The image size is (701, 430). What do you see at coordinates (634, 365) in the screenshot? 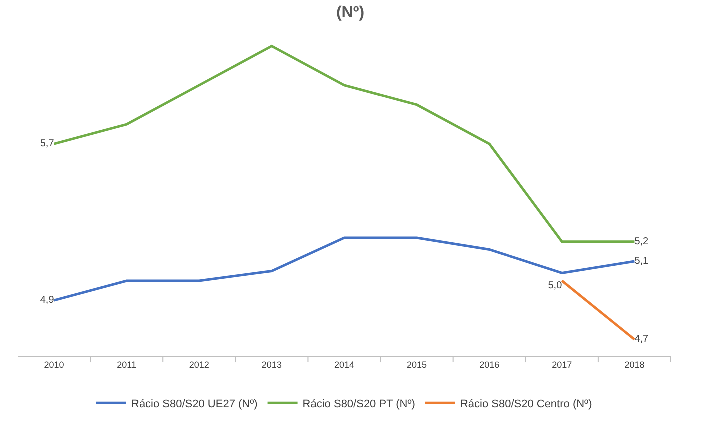
I see `x-tick-label: 2018` at bounding box center [634, 365].